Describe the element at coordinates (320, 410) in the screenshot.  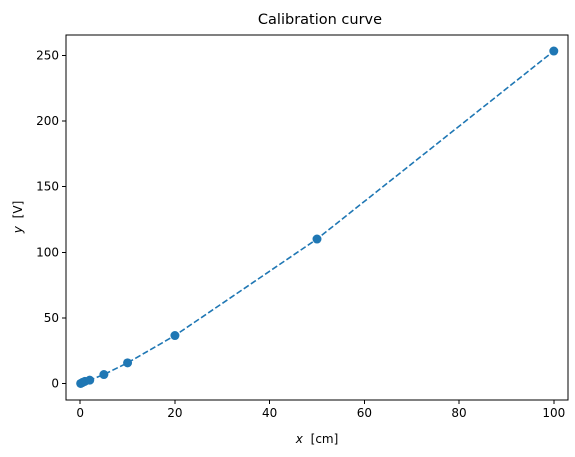
I see `x-axis-ticks: 0 20 40 60 80 100` at that location.